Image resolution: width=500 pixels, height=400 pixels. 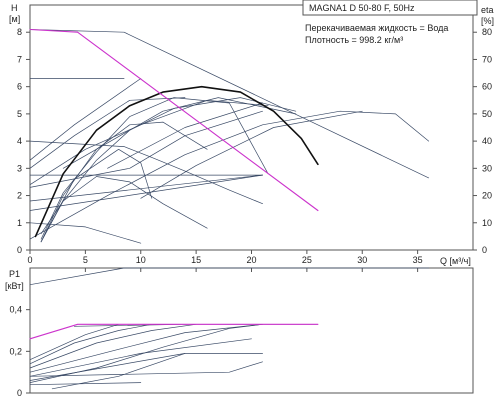 What do you see at coordinates (196, 260) in the screenshot?
I see `x-tick-label: 15` at bounding box center [196, 260].